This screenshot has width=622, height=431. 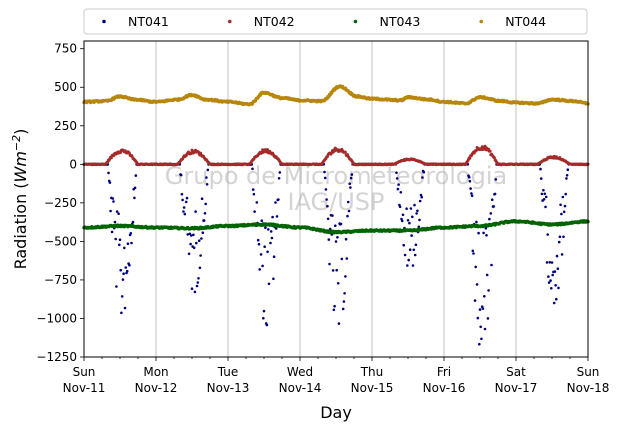 I want to click on x-tick-label-date: Nov-16, so click(x=444, y=388).